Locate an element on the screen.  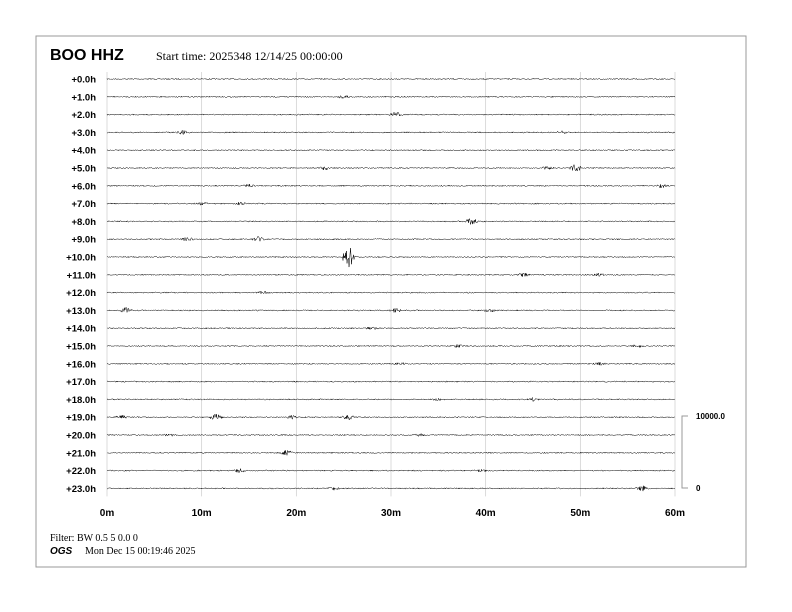
x-tick-label: 20m is located at coordinates (296, 513).